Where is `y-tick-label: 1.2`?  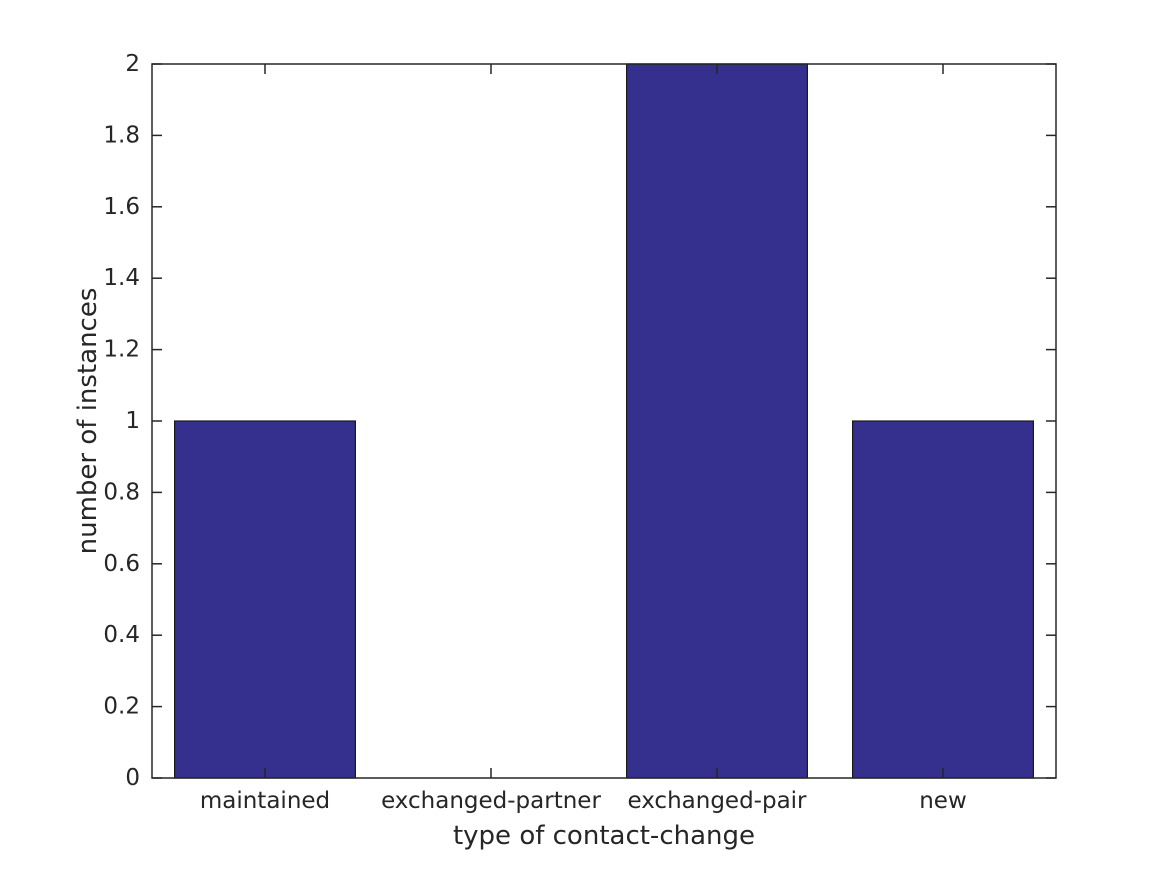
y-tick-label: 1.2 is located at coordinates (121, 350).